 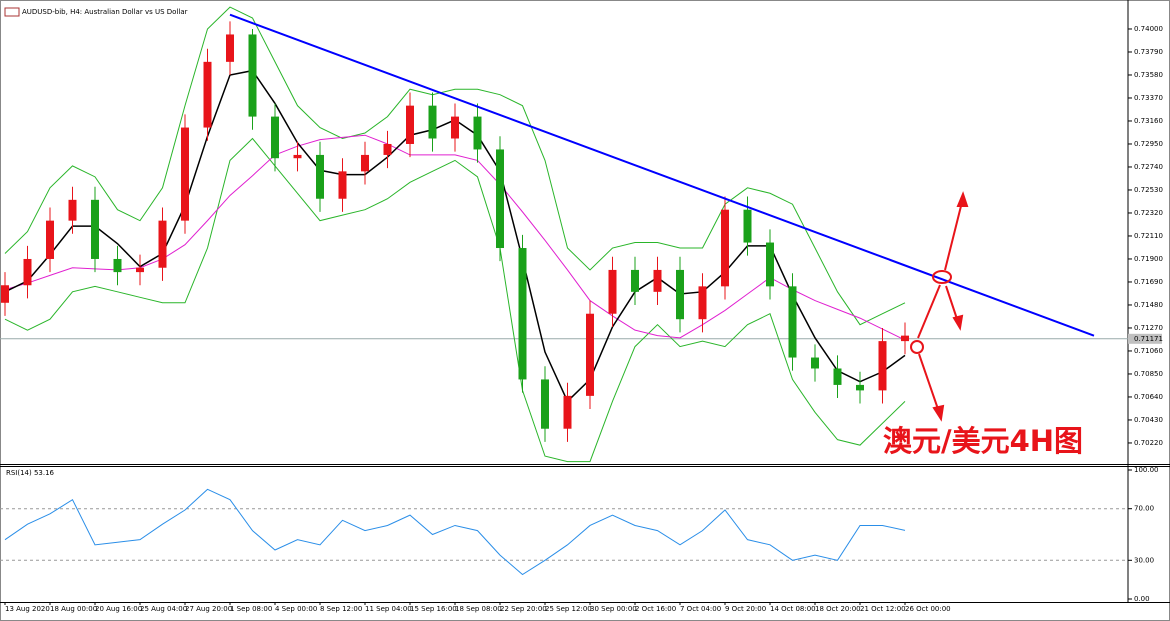 I want to click on y-tick-label: 100.00, so click(x=1146, y=470).